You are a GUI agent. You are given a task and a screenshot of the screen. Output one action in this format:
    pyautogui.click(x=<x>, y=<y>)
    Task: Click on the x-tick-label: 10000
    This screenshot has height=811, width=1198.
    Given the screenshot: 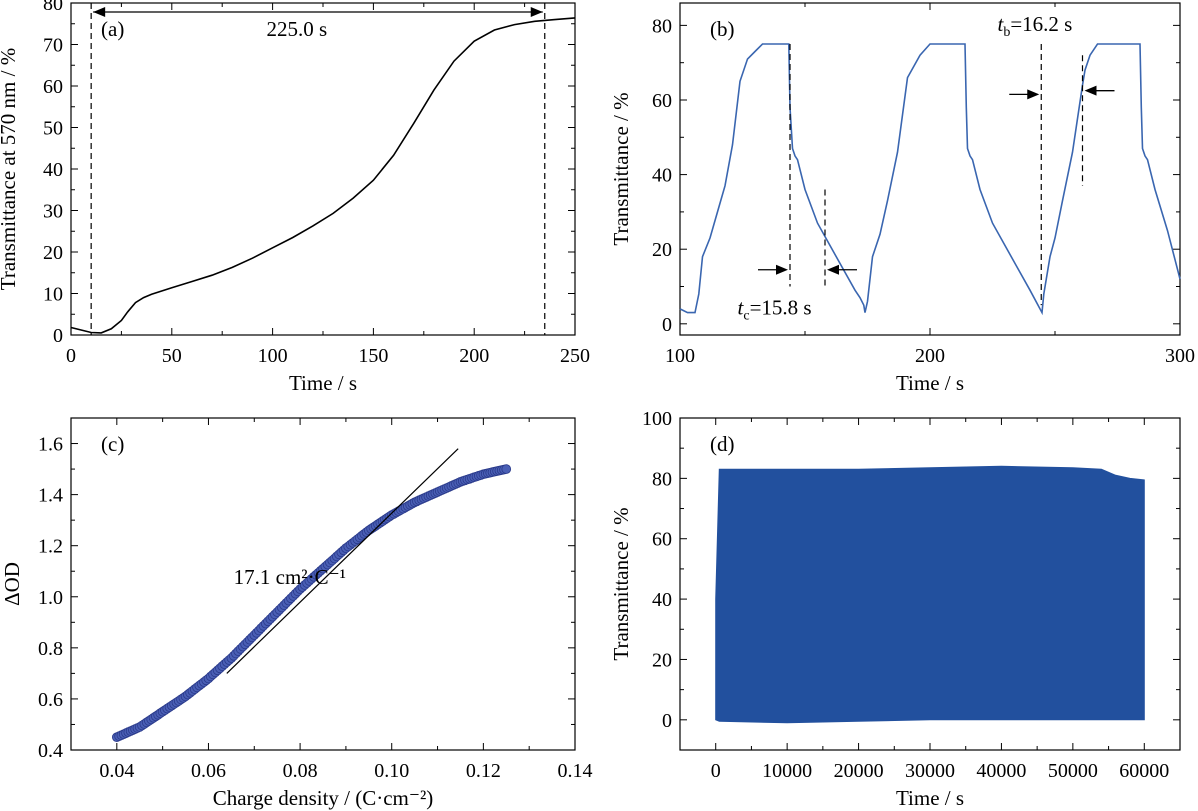 What is the action you would take?
    pyautogui.click(x=787, y=771)
    